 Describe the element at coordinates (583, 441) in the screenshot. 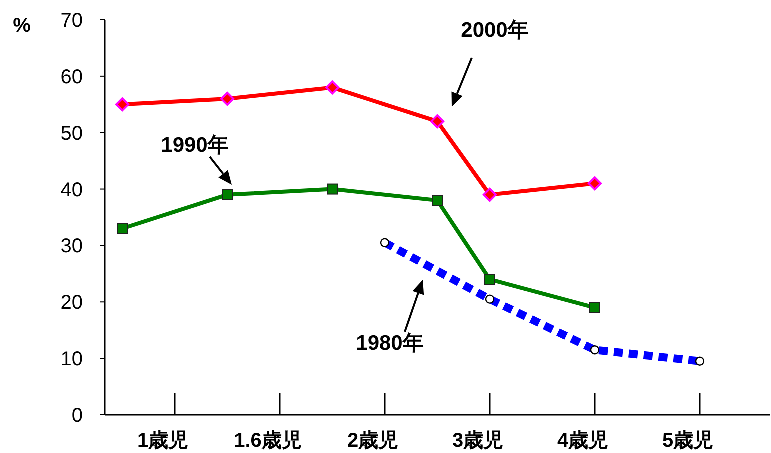

I see `x-tick-label: 4歳児` at that location.